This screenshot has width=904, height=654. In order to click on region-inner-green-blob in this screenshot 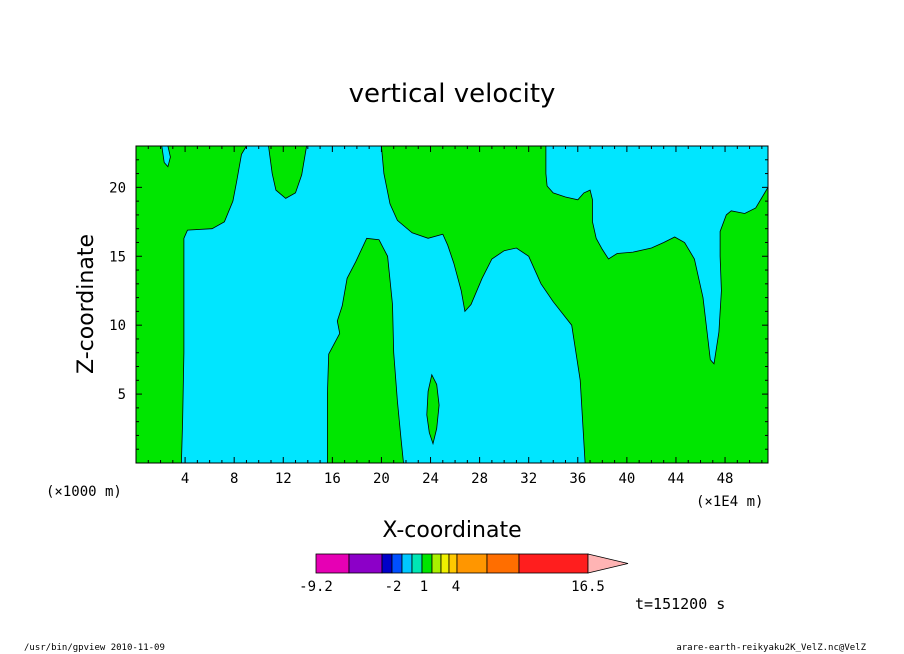, I will do `click(433, 409)`.